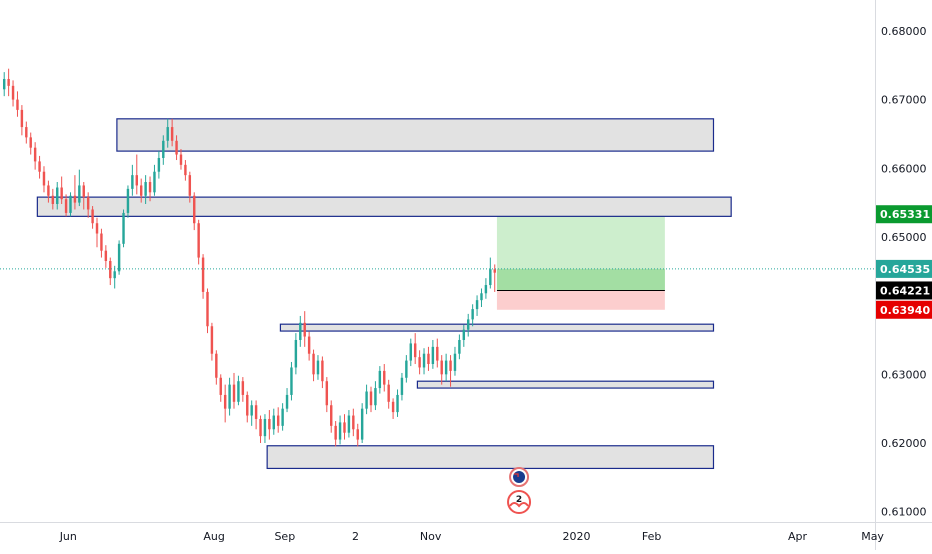  Describe the element at coordinates (519, 502) in the screenshot. I see `earnings-icon` at that location.